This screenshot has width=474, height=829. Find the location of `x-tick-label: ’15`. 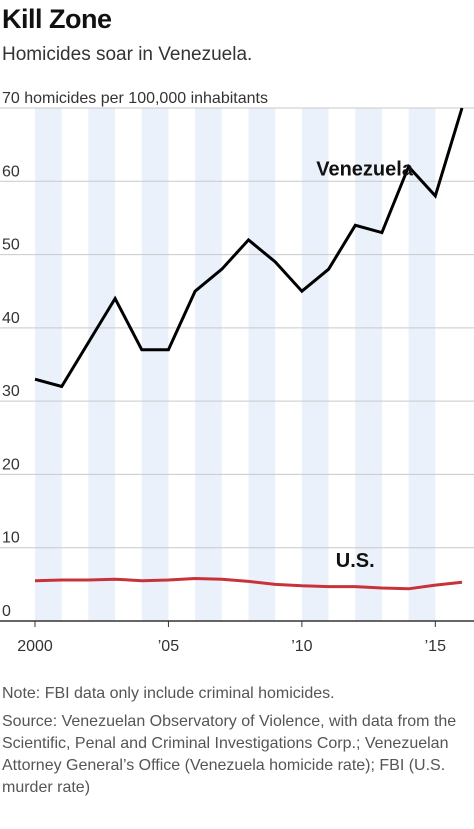

x-tick-label: ’15 is located at coordinates (435, 646).